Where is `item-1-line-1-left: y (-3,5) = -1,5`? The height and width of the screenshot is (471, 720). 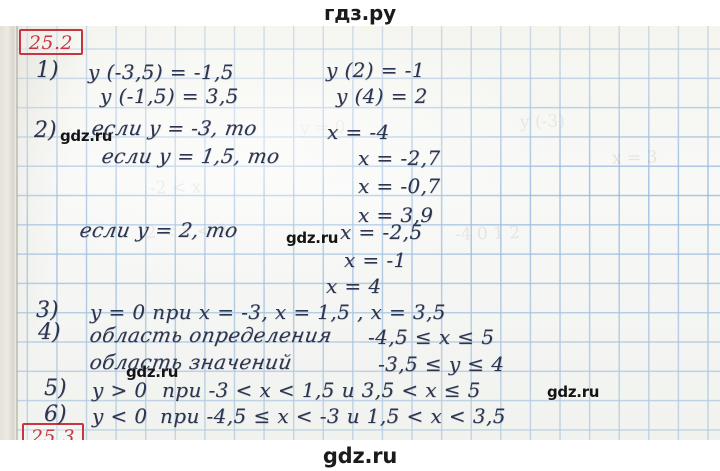 item-1-line-1-left: y (-3,5) = -1,5 is located at coordinates (161, 72).